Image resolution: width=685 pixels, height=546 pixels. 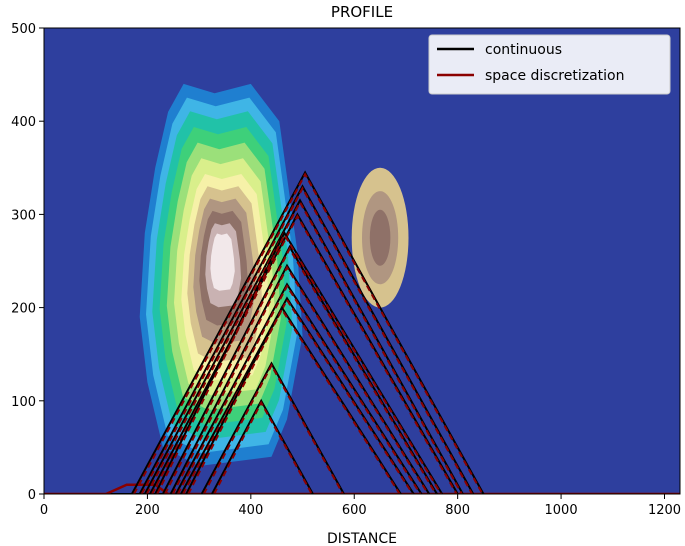 What do you see at coordinates (554, 76) in the screenshot?
I see `legend-label-space-discretization: space discretization` at bounding box center [554, 76].